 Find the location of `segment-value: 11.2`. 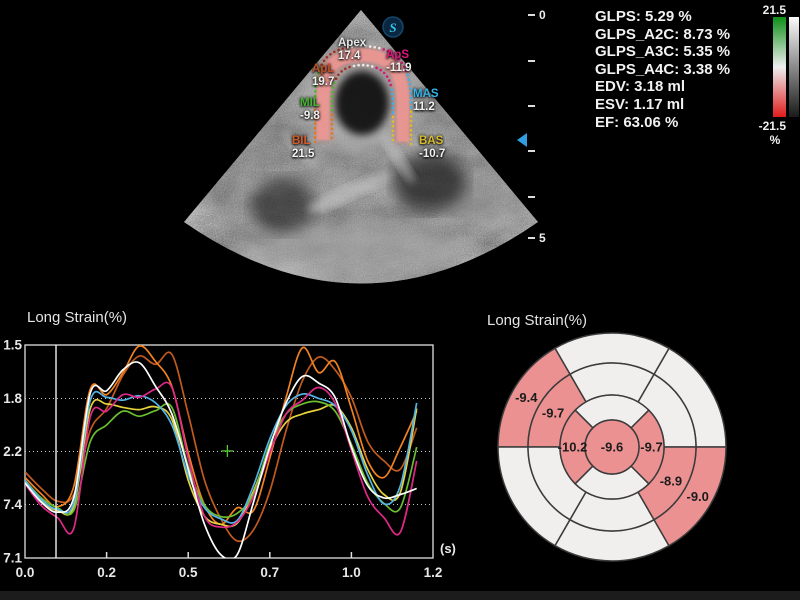

segment-value: 11.2 is located at coordinates (424, 106).